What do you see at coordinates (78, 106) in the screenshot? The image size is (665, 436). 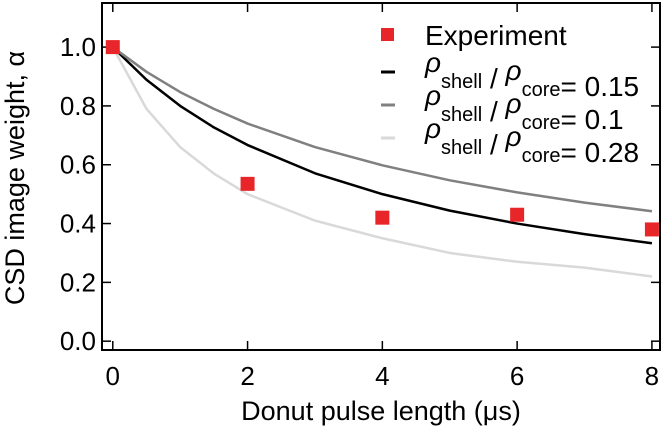 I see `y-tick-label: 0.8` at bounding box center [78, 106].